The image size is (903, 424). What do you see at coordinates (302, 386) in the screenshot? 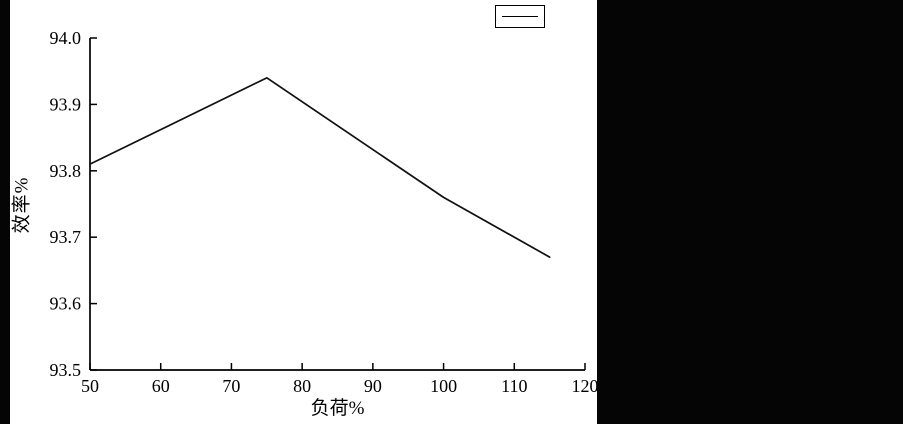
I see `x-tick-label: 80` at bounding box center [302, 386].